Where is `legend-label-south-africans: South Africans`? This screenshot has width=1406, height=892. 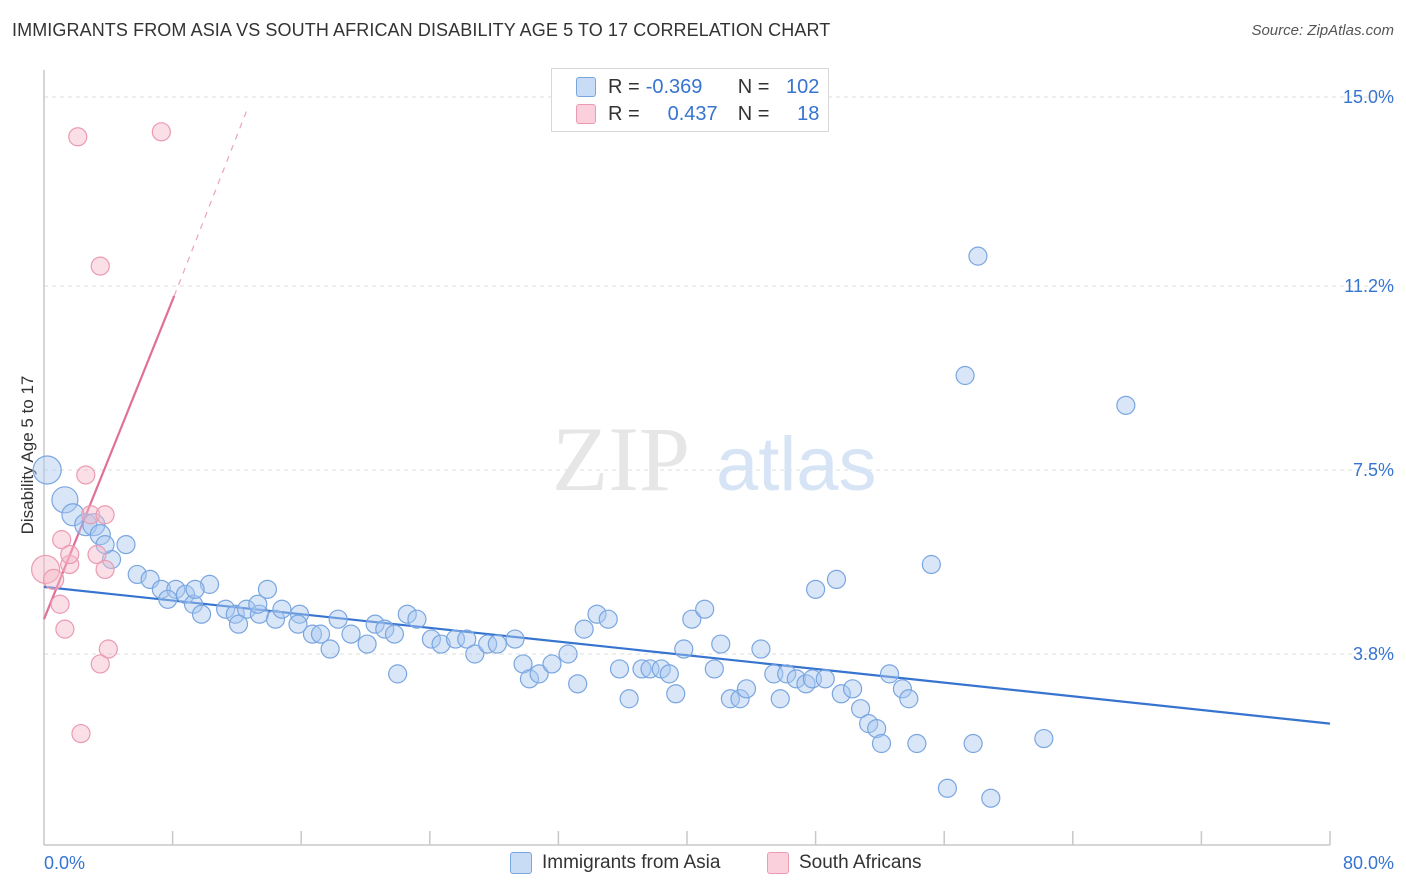
legend-label-south-africans: South Africans is located at coordinates (860, 862).